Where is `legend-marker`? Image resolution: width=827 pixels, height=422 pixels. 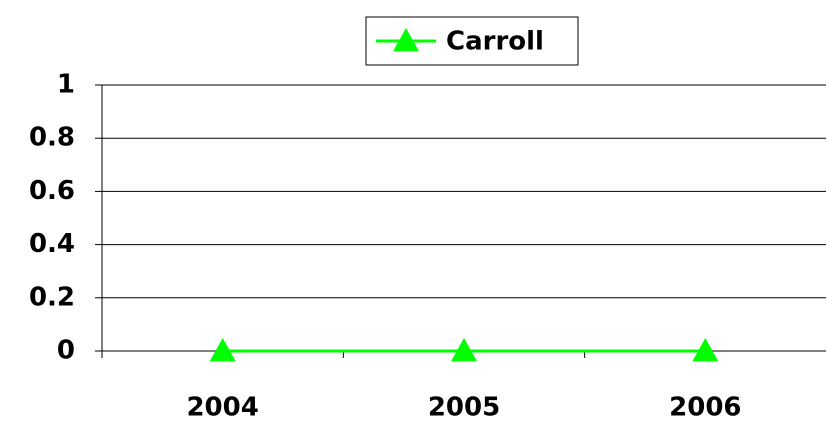
legend-marker is located at coordinates (406, 40).